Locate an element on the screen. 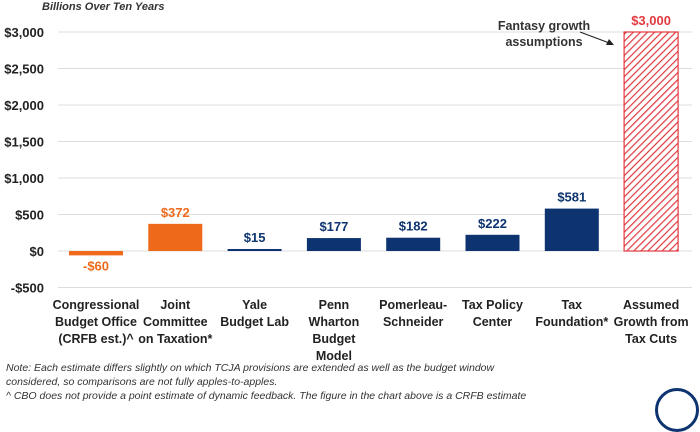  data-label: $3,000 is located at coordinates (651, 20).